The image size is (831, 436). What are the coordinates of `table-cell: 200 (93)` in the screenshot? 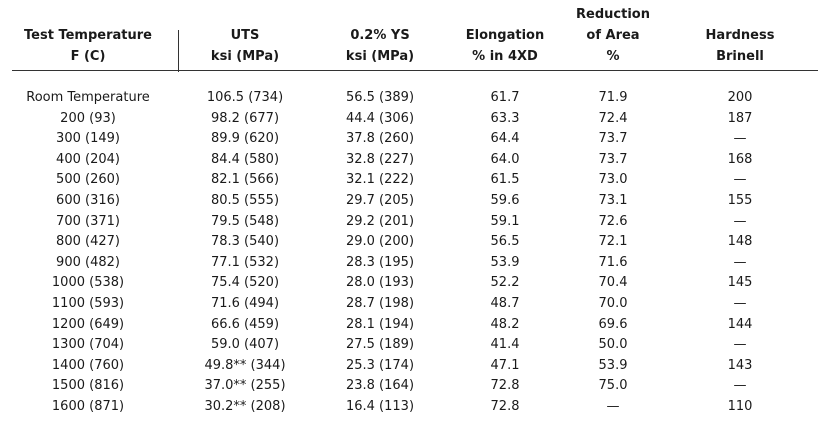 It's located at (88, 118).